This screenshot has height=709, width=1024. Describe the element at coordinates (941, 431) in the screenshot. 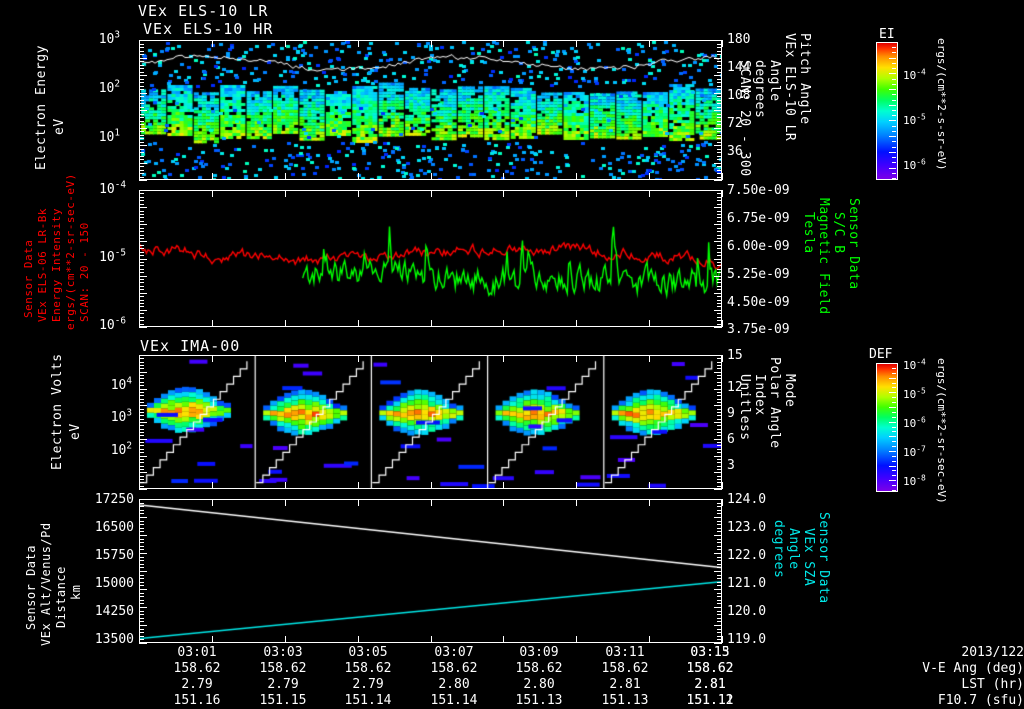

I see `panel3-colorbar-units: ergs/(cm**2-sr-sec-eV)` at that location.